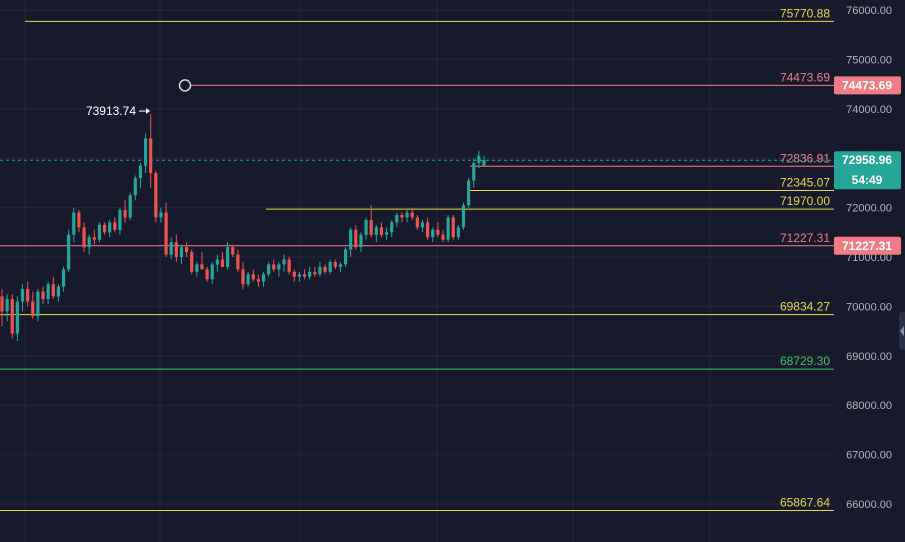 The height and width of the screenshot is (542, 905). I want to click on price-level-74473.69: 74473.69, so click(509, 78).